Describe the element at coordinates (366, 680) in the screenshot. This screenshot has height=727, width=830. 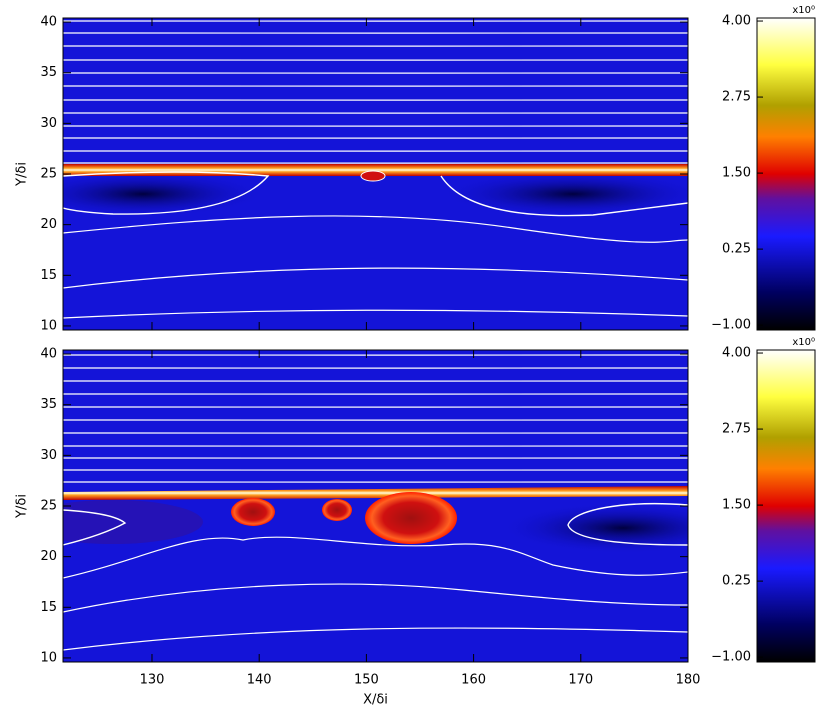
I see `x-tick-label: 150` at that location.